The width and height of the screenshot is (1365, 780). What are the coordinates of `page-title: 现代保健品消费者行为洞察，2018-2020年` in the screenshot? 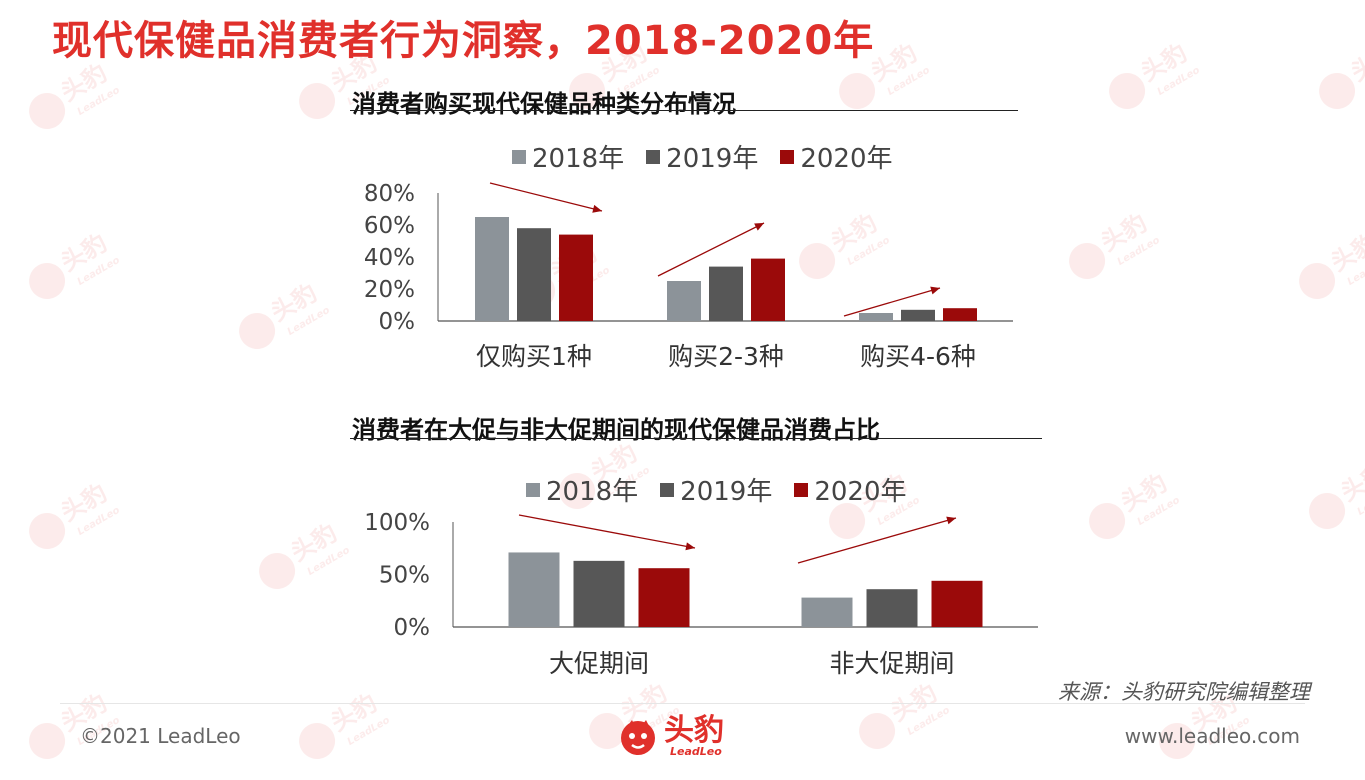 It's located at (463, 41).